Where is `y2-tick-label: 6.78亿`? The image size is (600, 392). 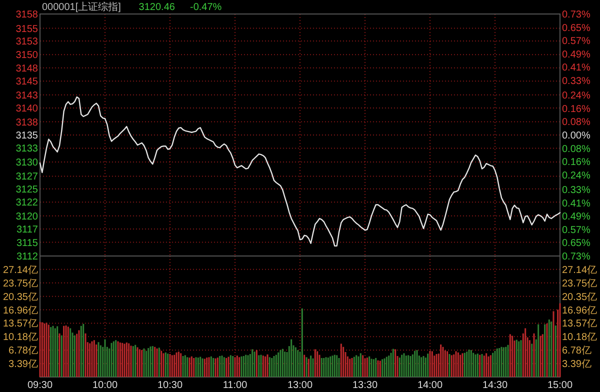 y2-tick-label: 6.78亿 is located at coordinates (577, 351).